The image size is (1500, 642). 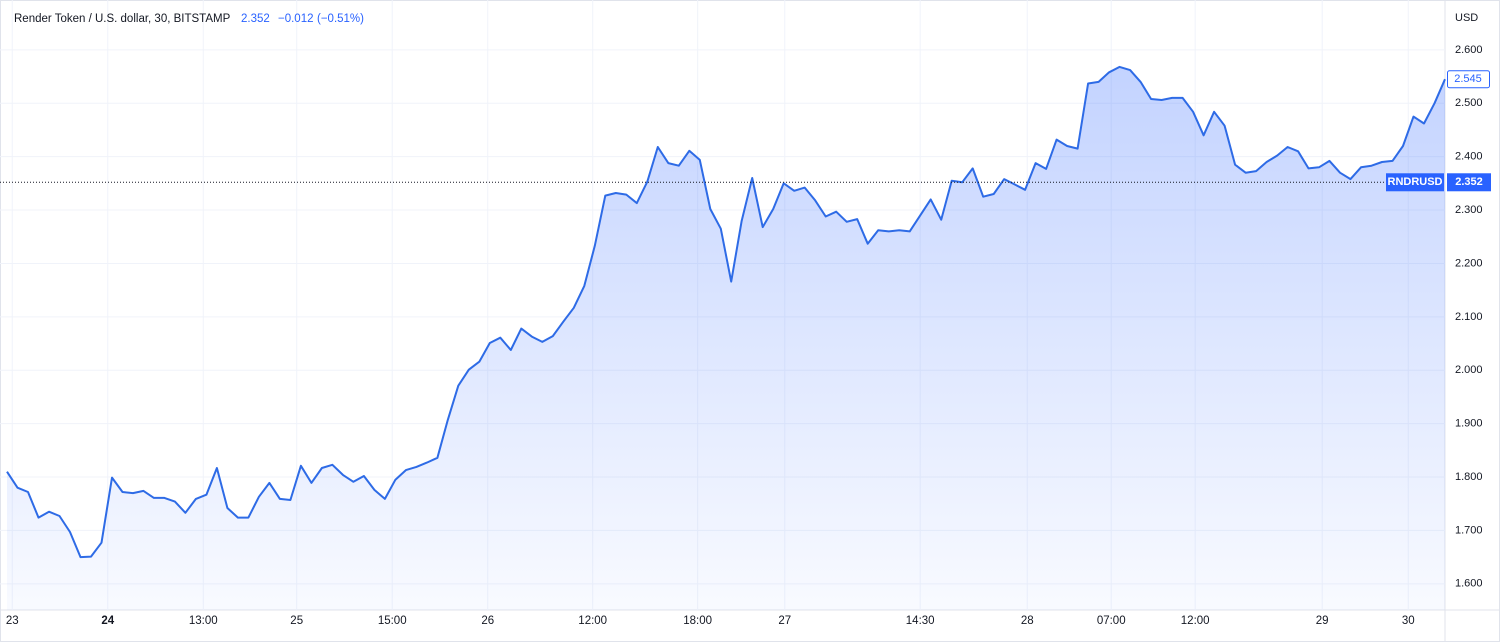 I want to click on header-price: 2.352, so click(x=255, y=19).